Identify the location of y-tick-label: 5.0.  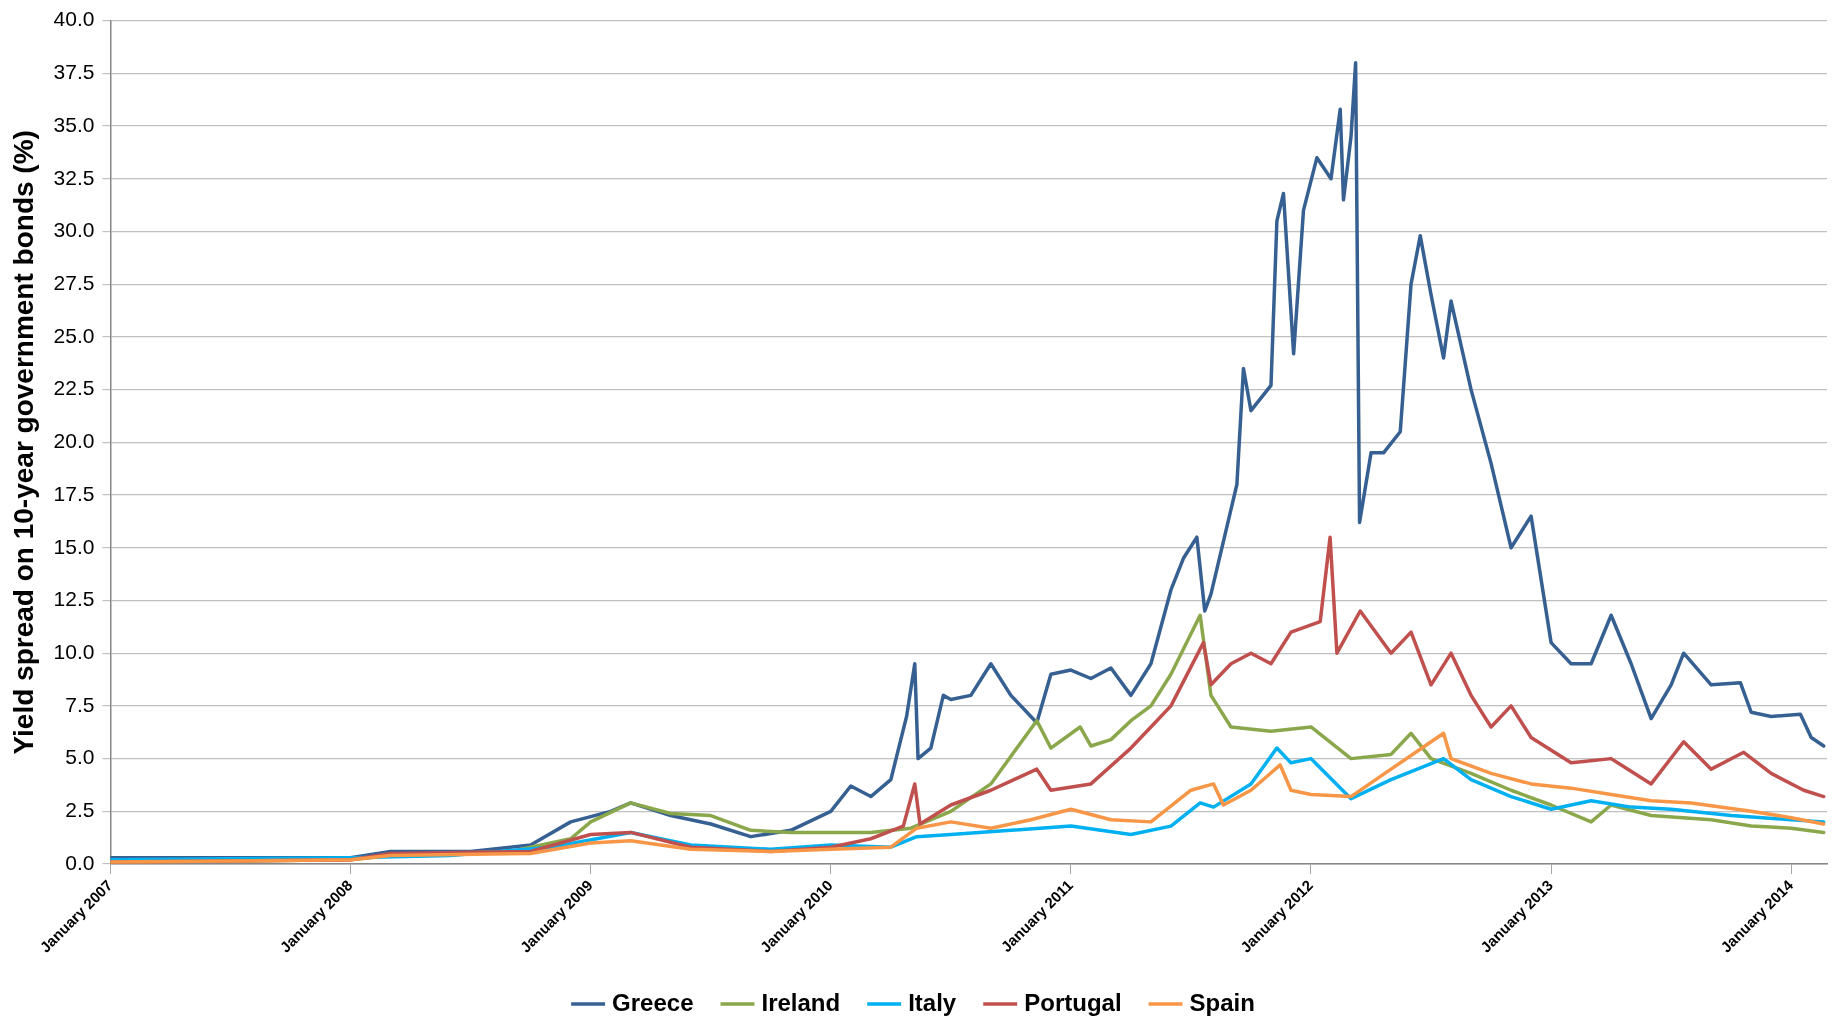
(80, 757).